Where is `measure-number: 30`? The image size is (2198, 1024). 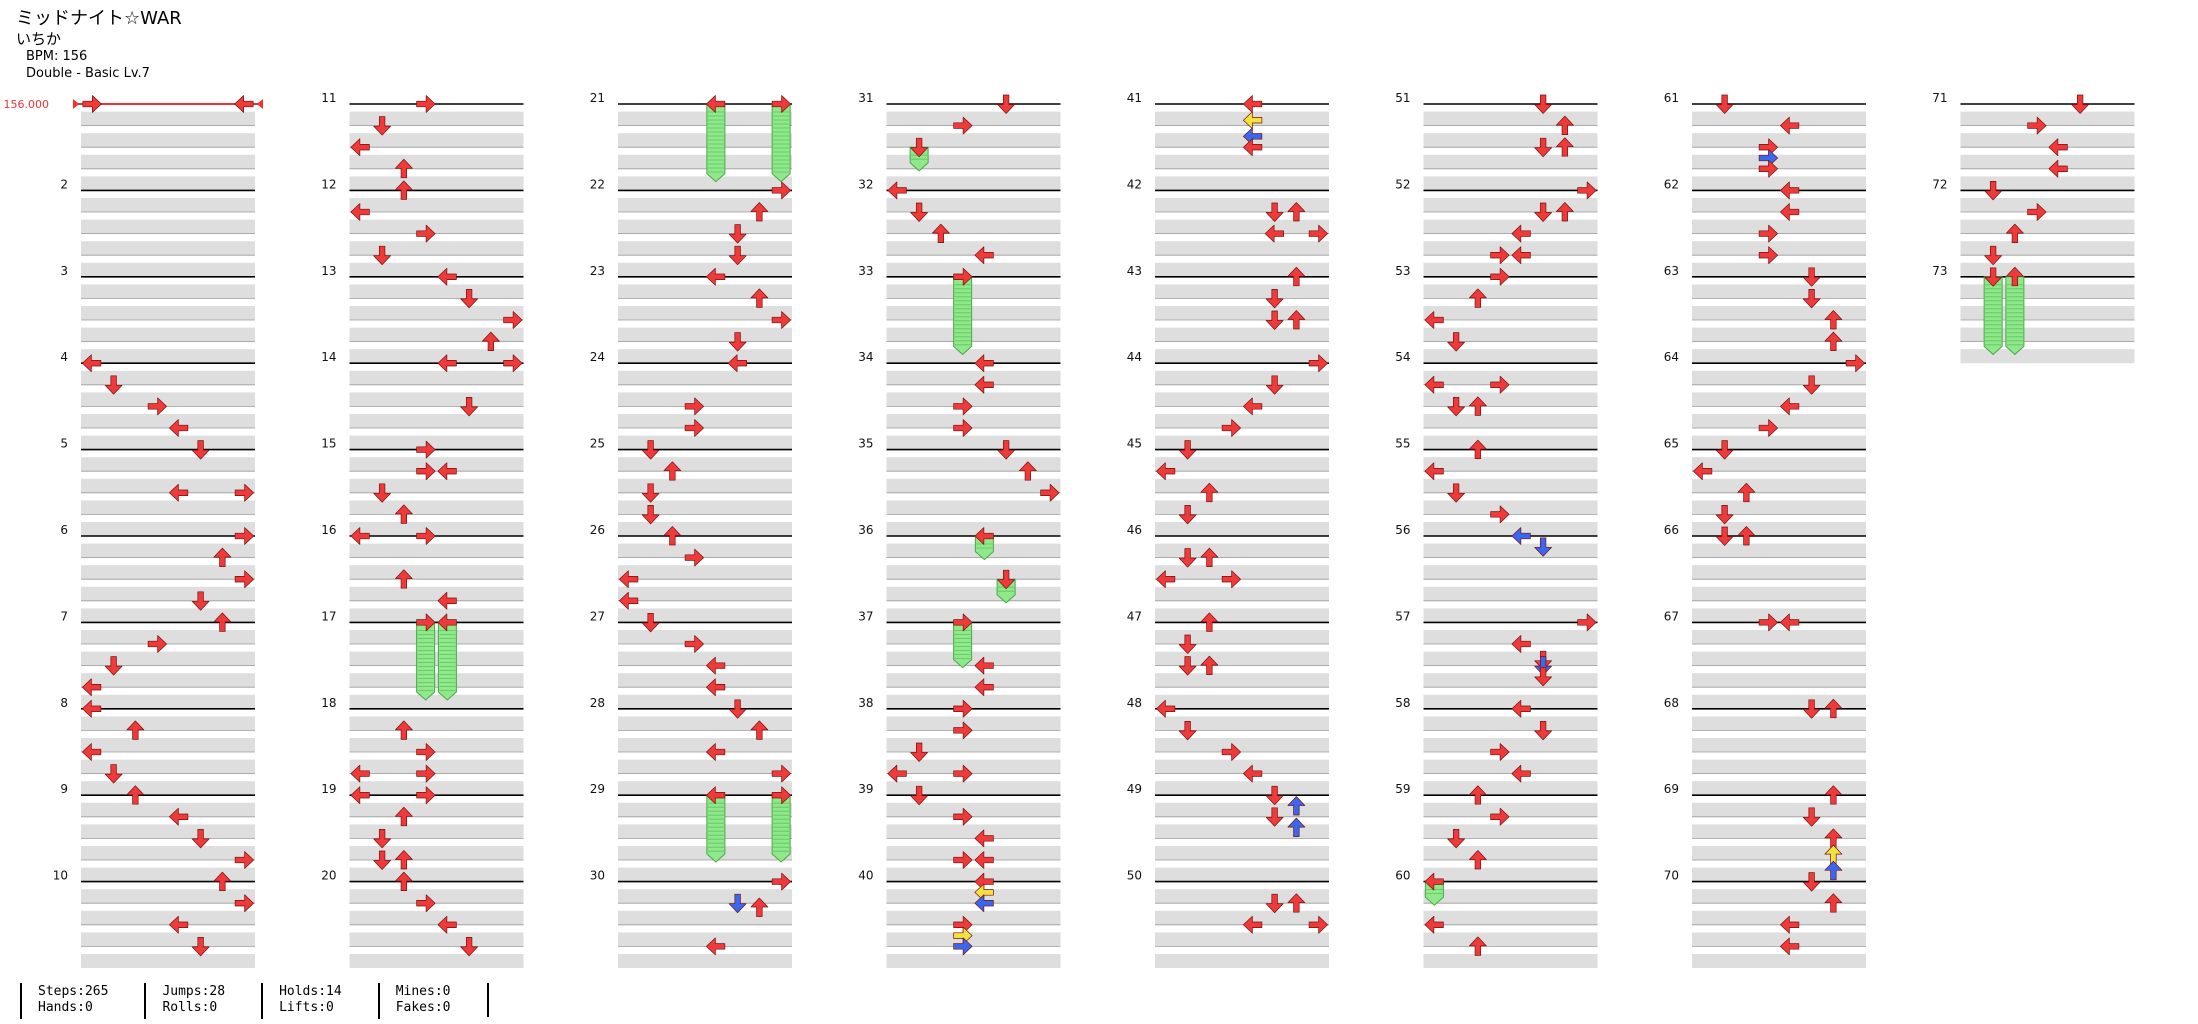
measure-number: 30 is located at coordinates (597, 876).